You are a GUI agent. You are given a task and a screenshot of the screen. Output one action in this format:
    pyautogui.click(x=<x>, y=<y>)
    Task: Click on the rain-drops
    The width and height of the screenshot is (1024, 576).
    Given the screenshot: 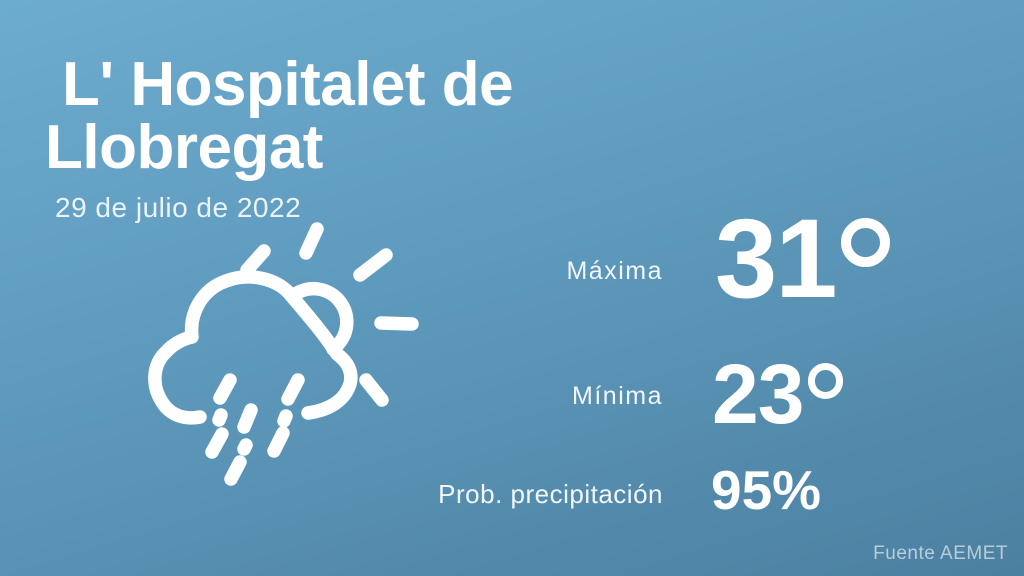 What is the action you would take?
    pyautogui.click(x=255, y=429)
    